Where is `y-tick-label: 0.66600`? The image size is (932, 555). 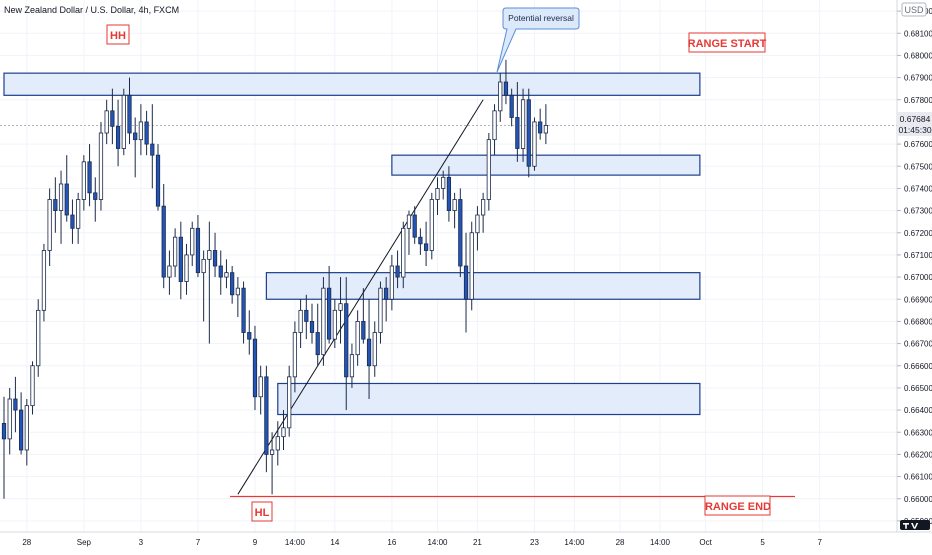 y-tick-label: 0.66600 is located at coordinates (918, 366).